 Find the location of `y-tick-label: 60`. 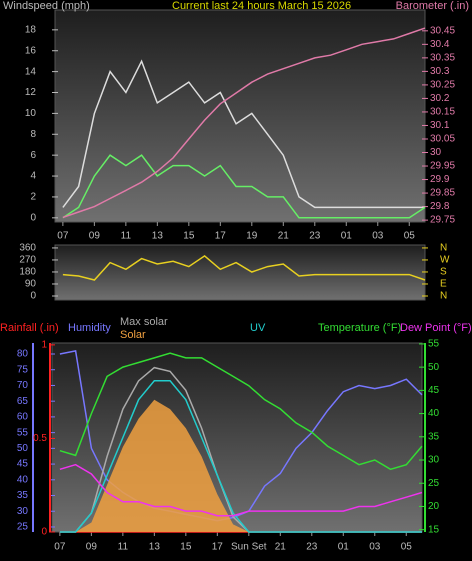

y-tick-label: 60 is located at coordinates (23, 417).